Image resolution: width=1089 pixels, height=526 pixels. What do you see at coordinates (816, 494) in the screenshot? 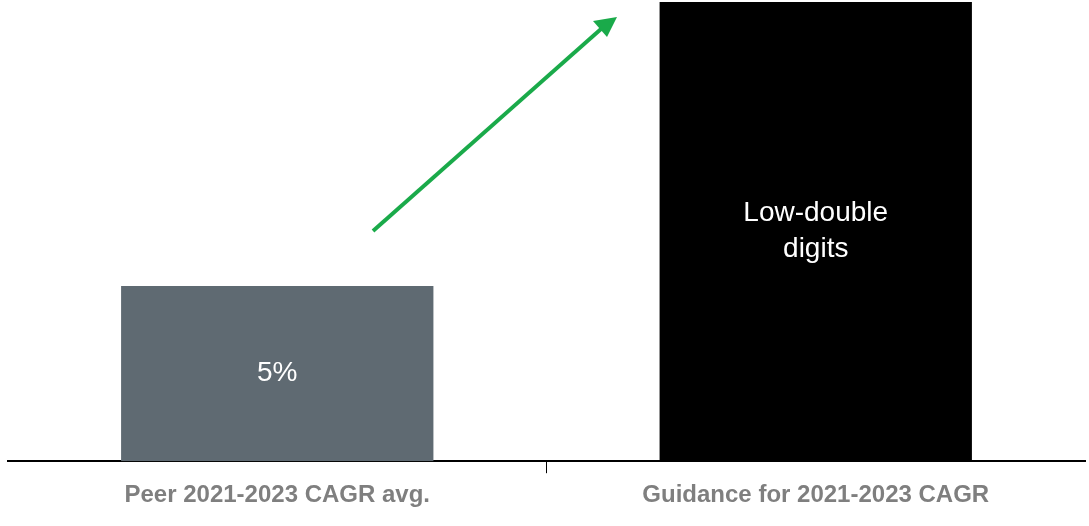
I see `x-tick-label: Guidance for 2021-2023 CAGR` at bounding box center [816, 494].